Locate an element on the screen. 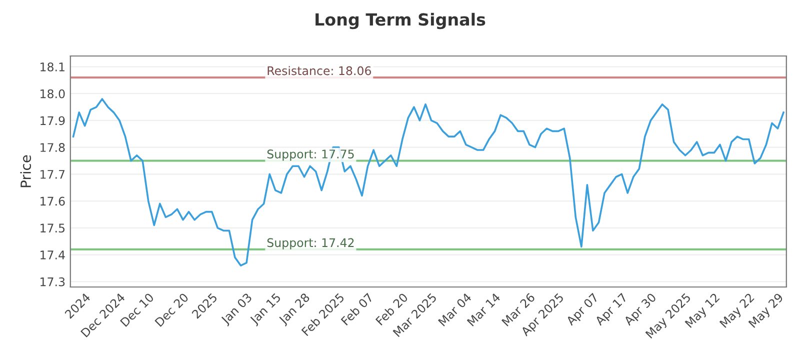 The image size is (800, 350). y-tick-label: 17.6 is located at coordinates (52, 201).